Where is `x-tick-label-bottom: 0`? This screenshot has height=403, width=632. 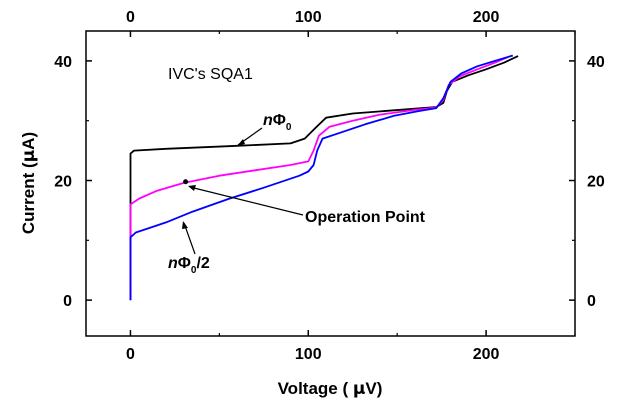 x-tick-label-bottom: 0 is located at coordinates (130, 354).